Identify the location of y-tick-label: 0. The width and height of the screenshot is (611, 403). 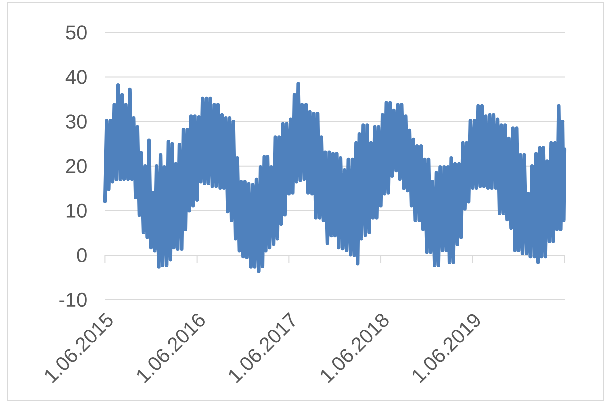
(82, 255).